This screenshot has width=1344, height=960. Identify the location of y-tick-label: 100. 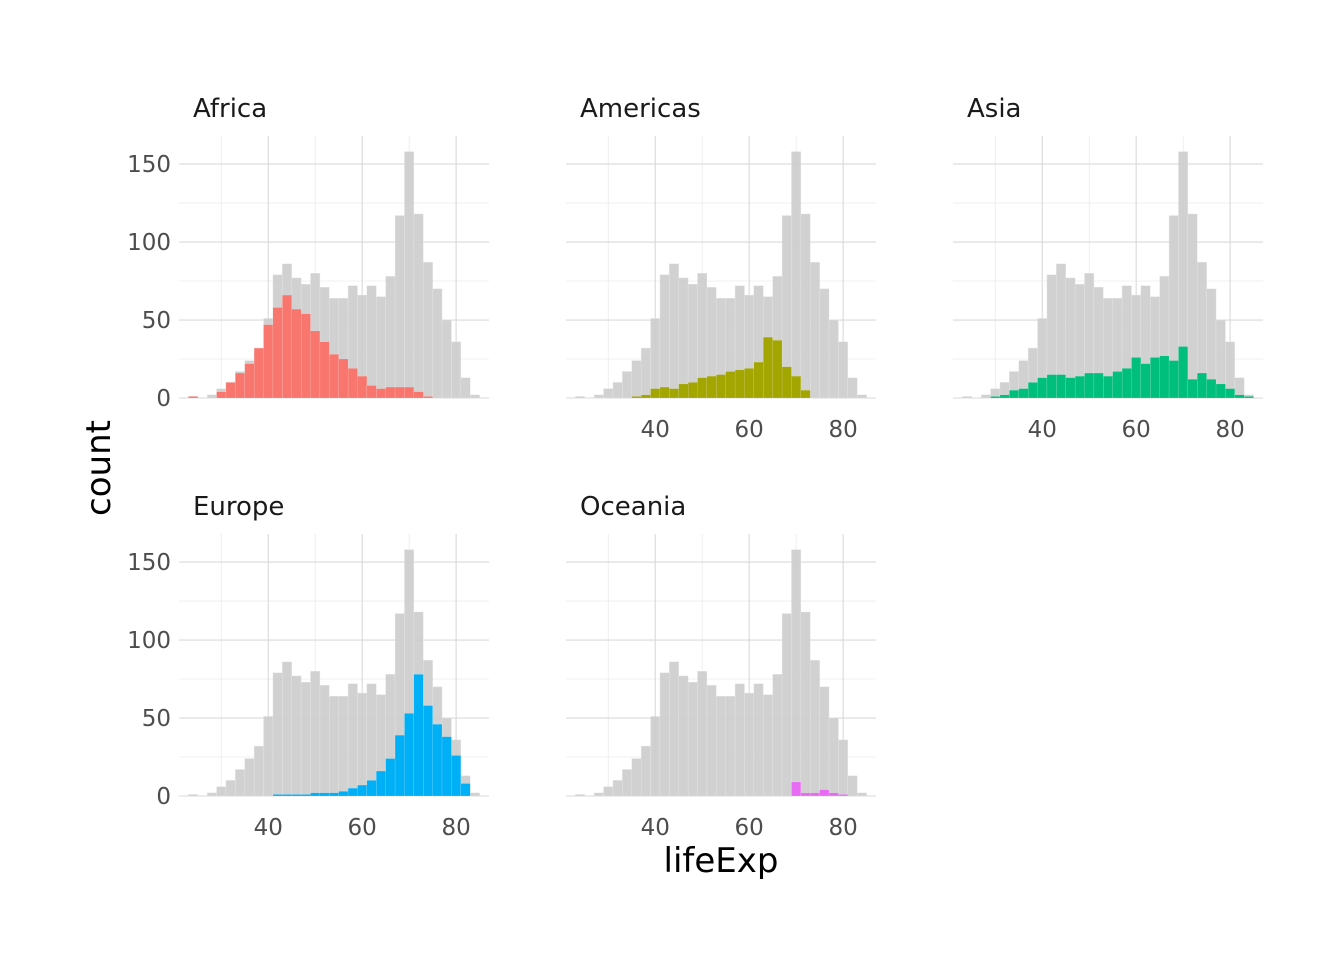
(149, 243).